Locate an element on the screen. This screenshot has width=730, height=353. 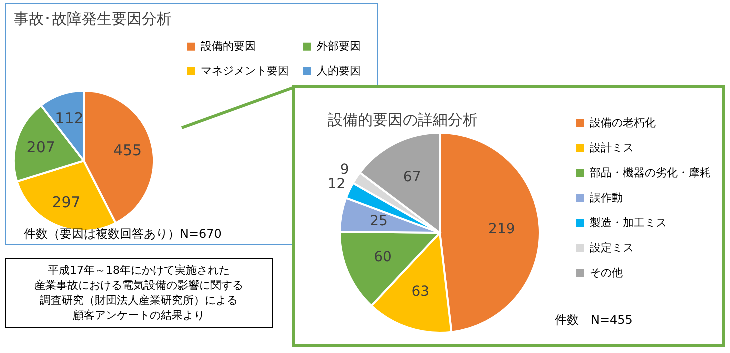
chart-title: 設備的要因の詳細分析 is located at coordinates (403, 120).